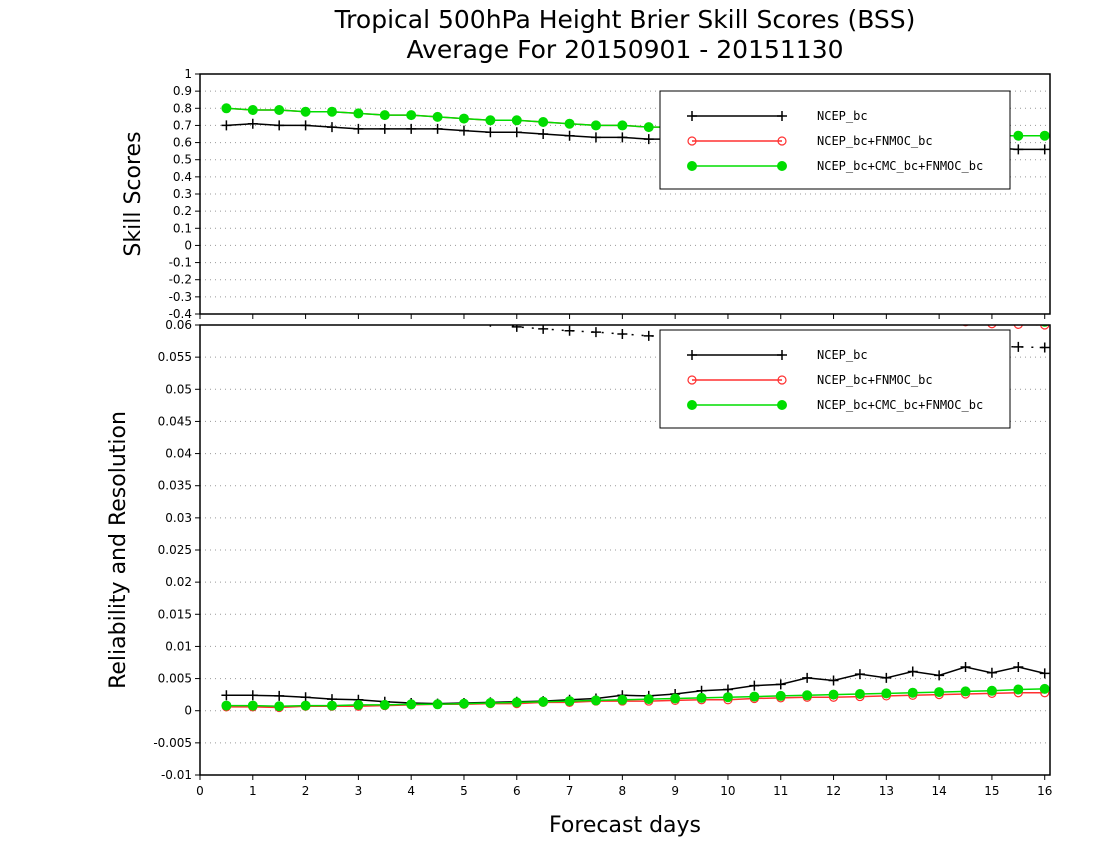 This screenshot has width=1100, height=850. I want to click on x-tick-label: 0, so click(200, 791).